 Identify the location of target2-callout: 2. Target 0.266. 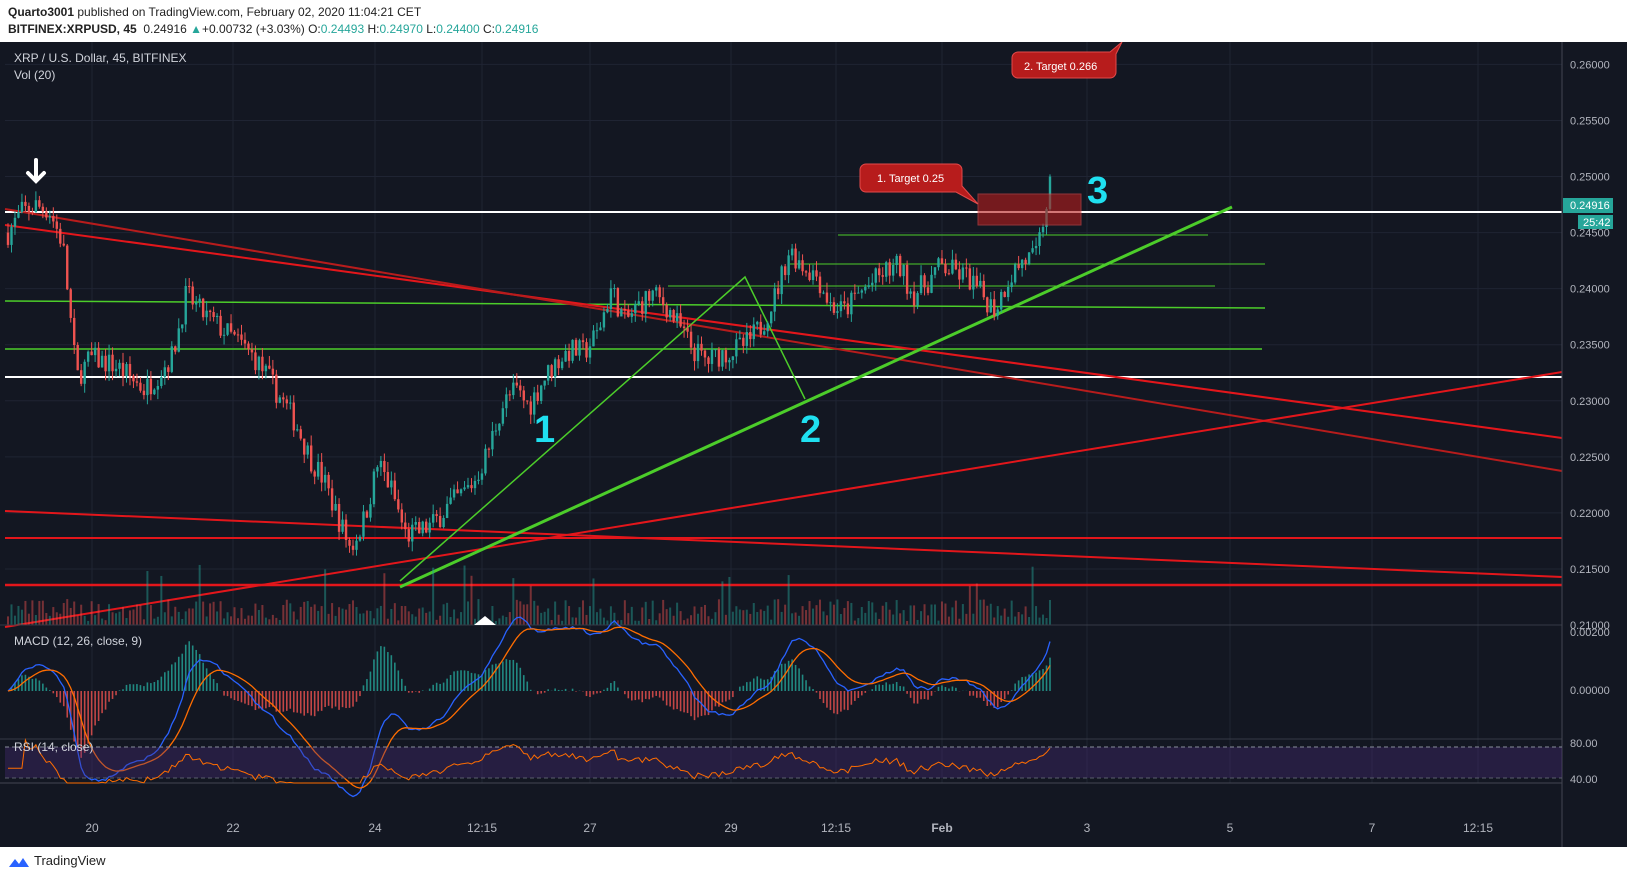
(1067, 60).